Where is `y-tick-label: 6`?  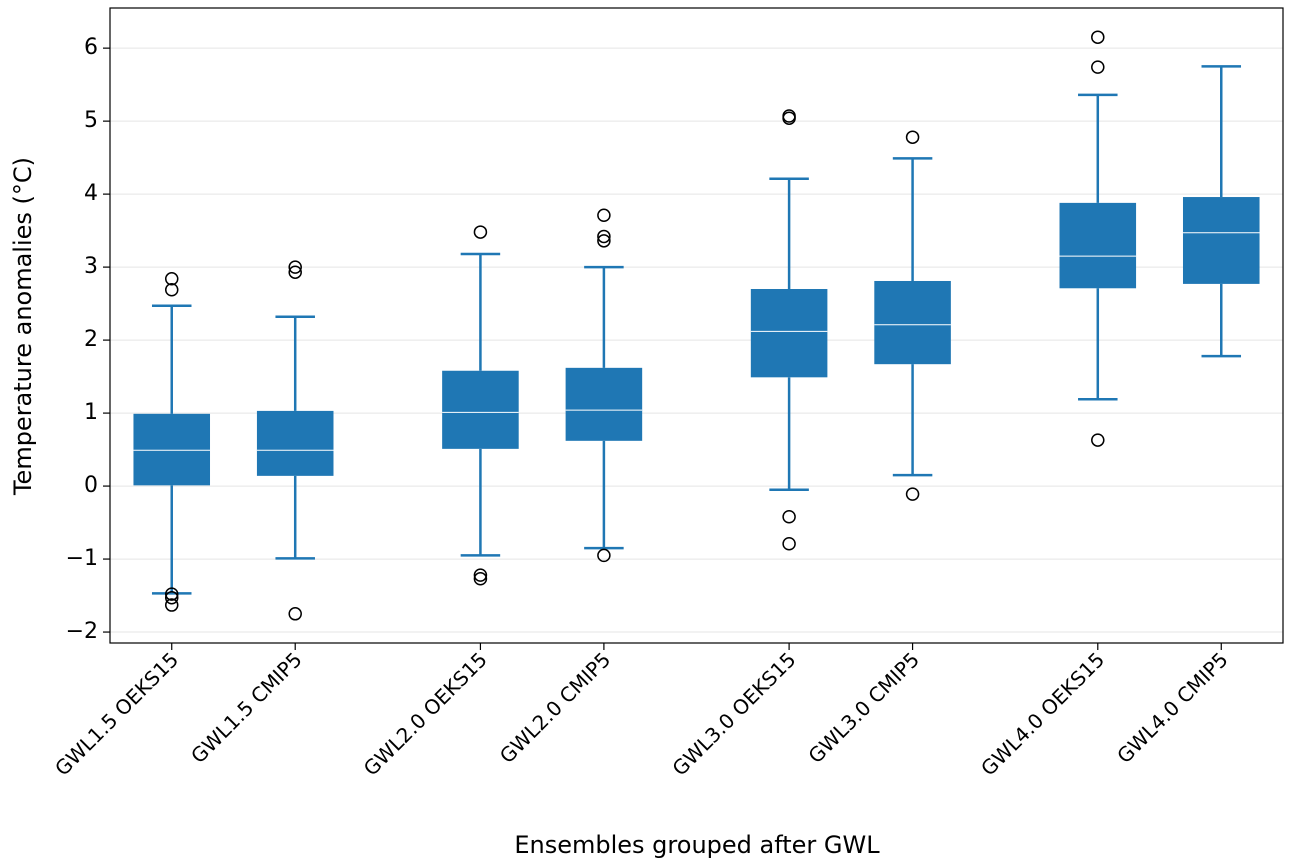 y-tick-label: 6 is located at coordinates (91, 47).